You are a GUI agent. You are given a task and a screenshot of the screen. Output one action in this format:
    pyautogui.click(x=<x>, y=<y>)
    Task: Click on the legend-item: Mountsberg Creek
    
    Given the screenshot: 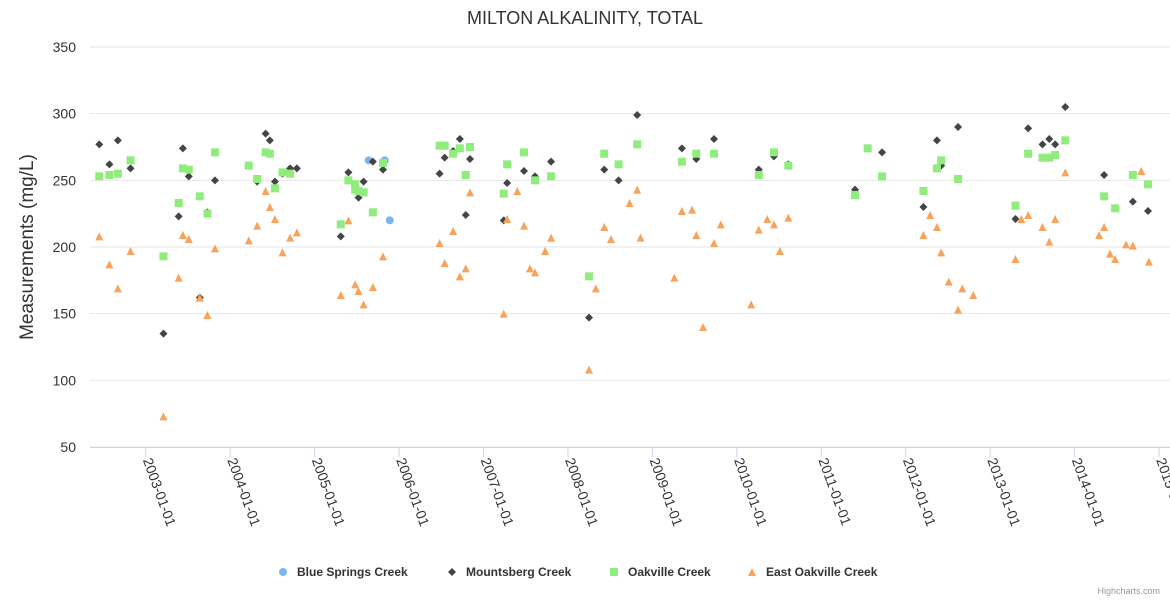 What is the action you would take?
    pyautogui.click(x=510, y=572)
    